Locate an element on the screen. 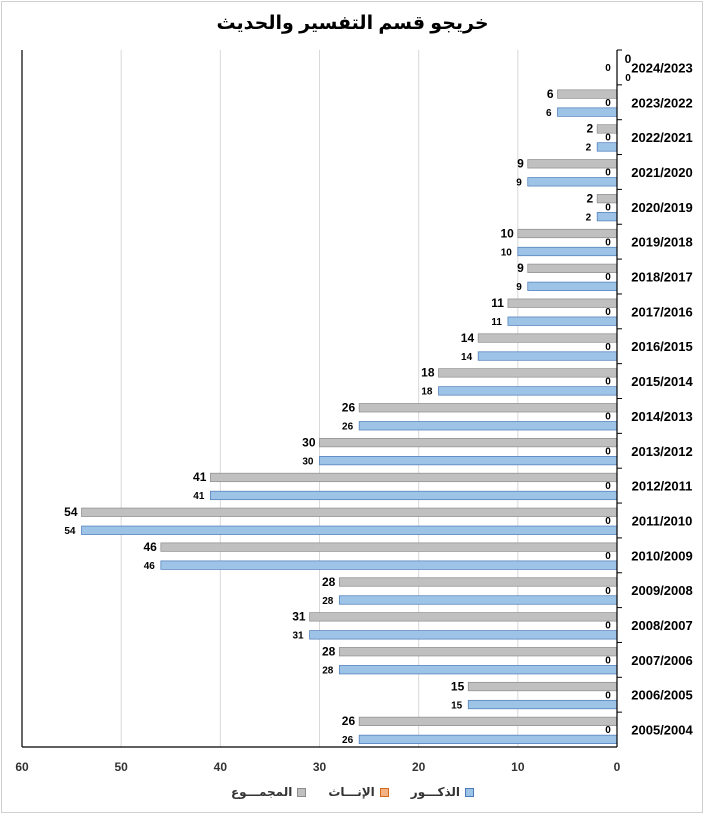  data-label-male: 6 is located at coordinates (549, 113).